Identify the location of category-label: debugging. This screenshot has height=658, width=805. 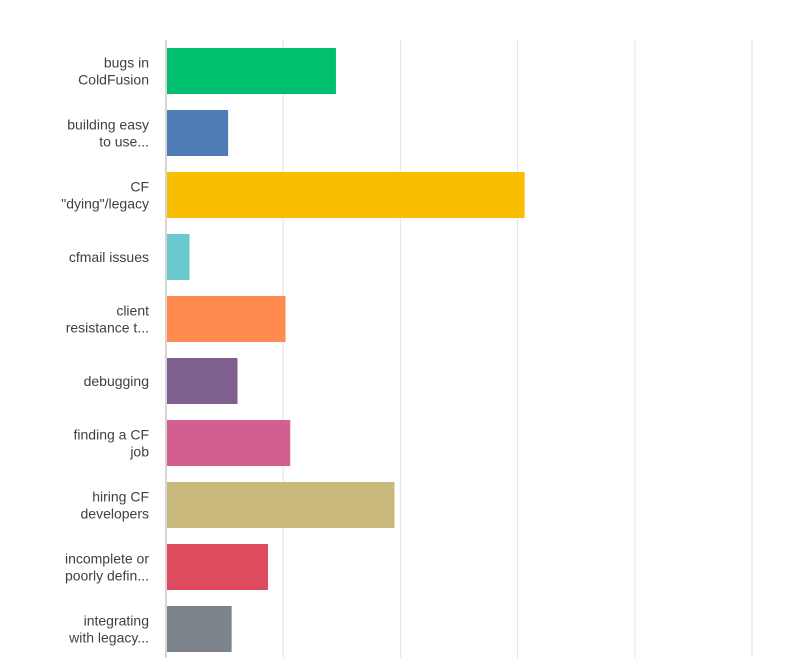
(116, 381).